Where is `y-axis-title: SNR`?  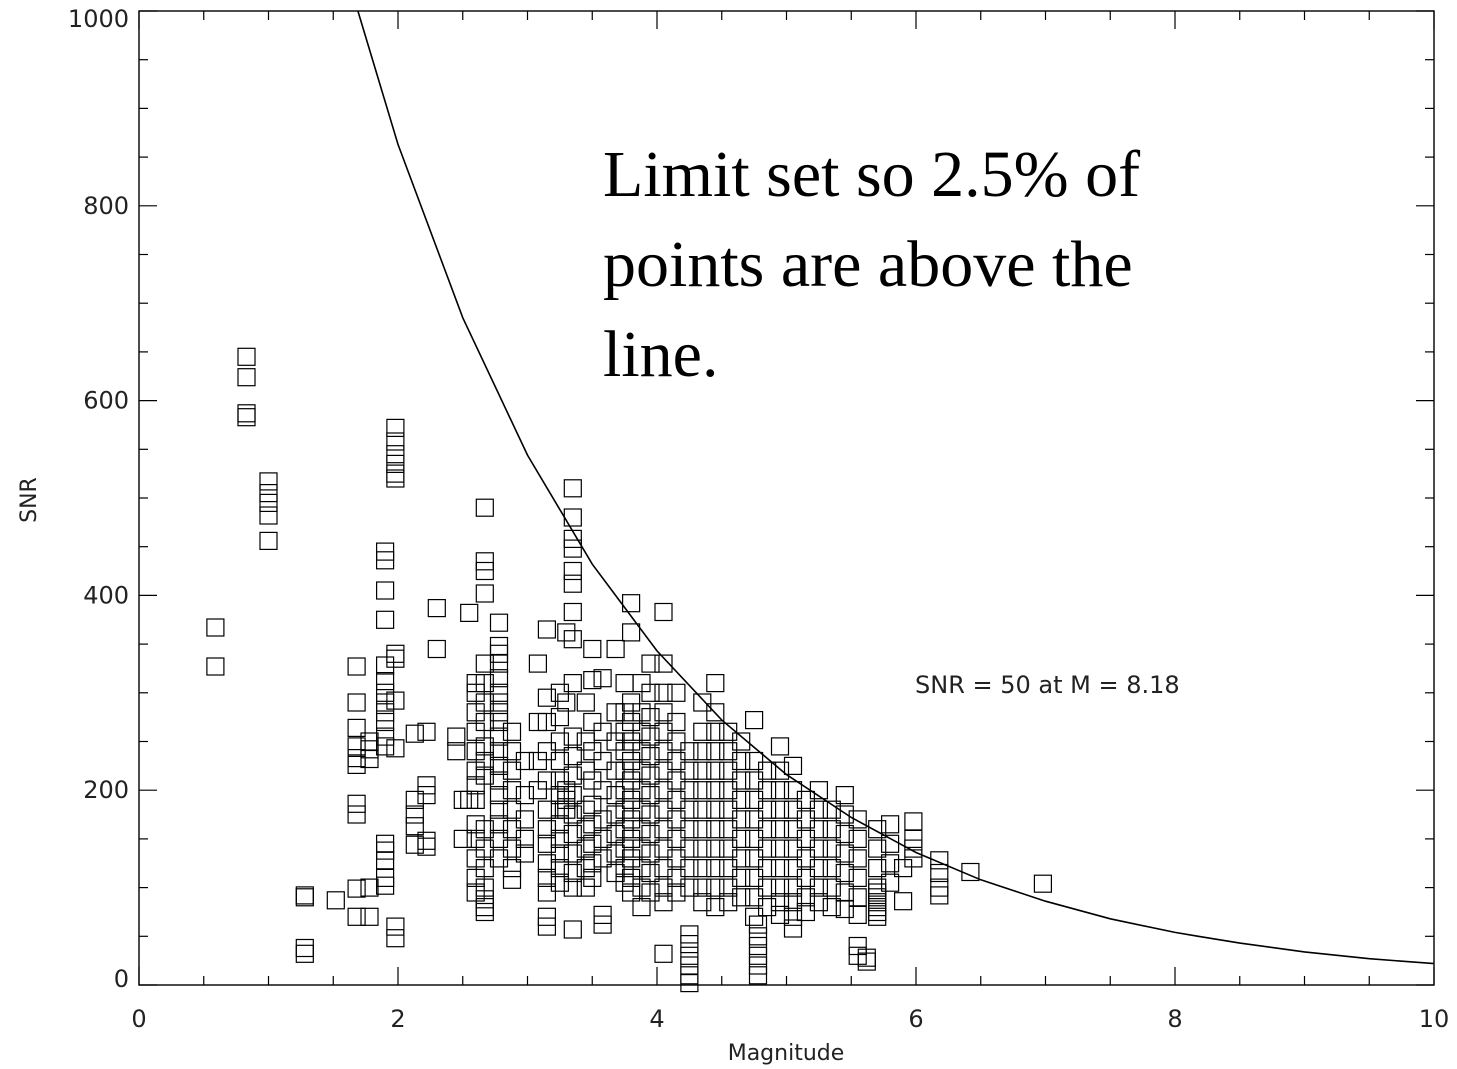
y-axis-title: SNR is located at coordinates (29, 500).